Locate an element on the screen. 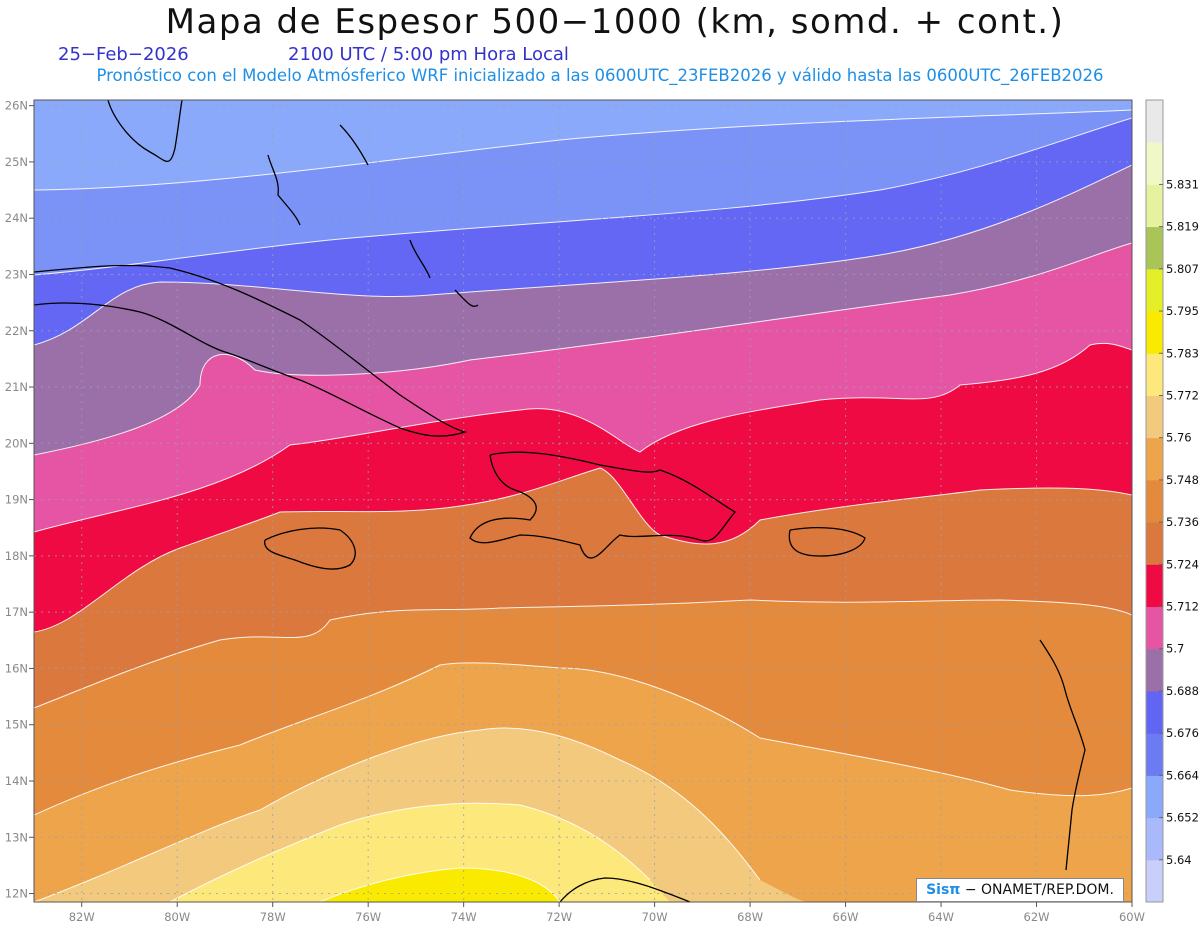  lat-tick-label: 20N is located at coordinates (16, 443).